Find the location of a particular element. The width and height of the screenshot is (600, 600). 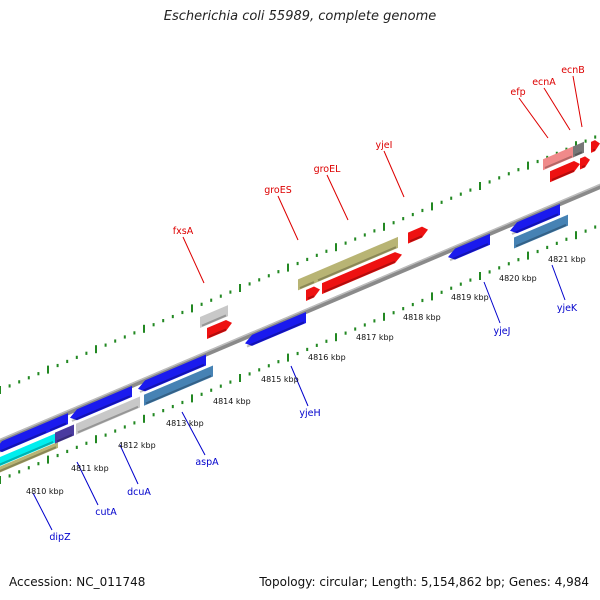

kbp-label: 4817 kbp is located at coordinates (375, 337).